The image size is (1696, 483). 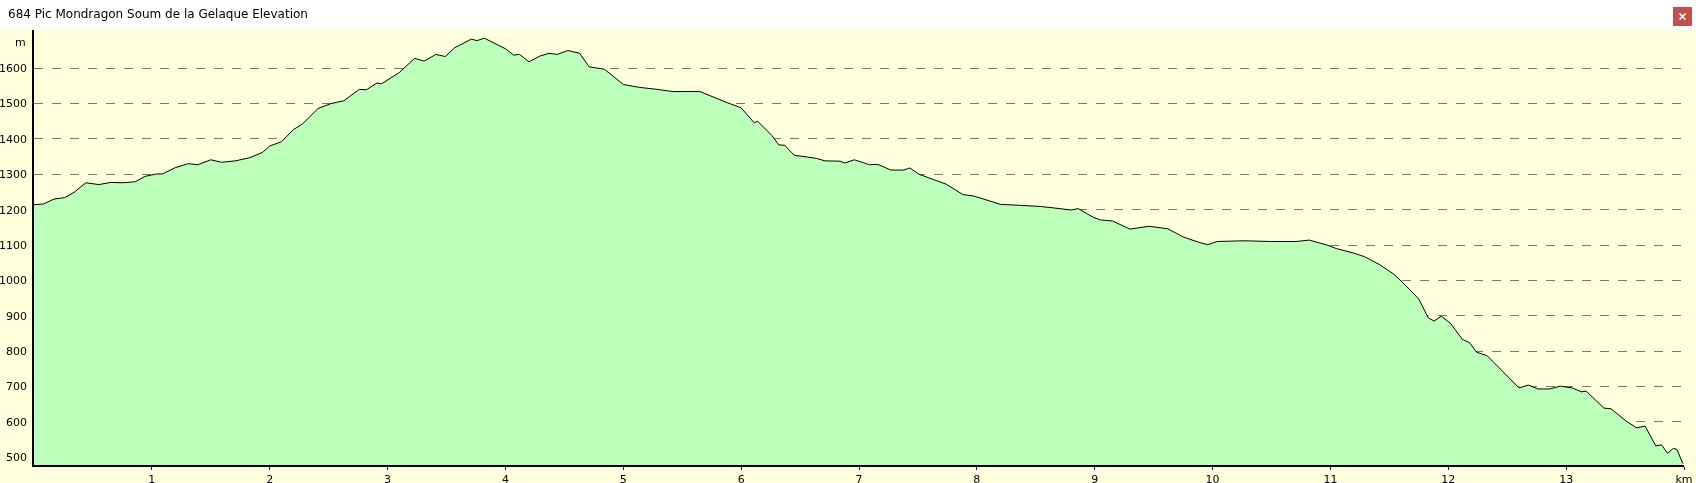 What do you see at coordinates (977, 477) in the screenshot?
I see `x-tick-label: 8` at bounding box center [977, 477].